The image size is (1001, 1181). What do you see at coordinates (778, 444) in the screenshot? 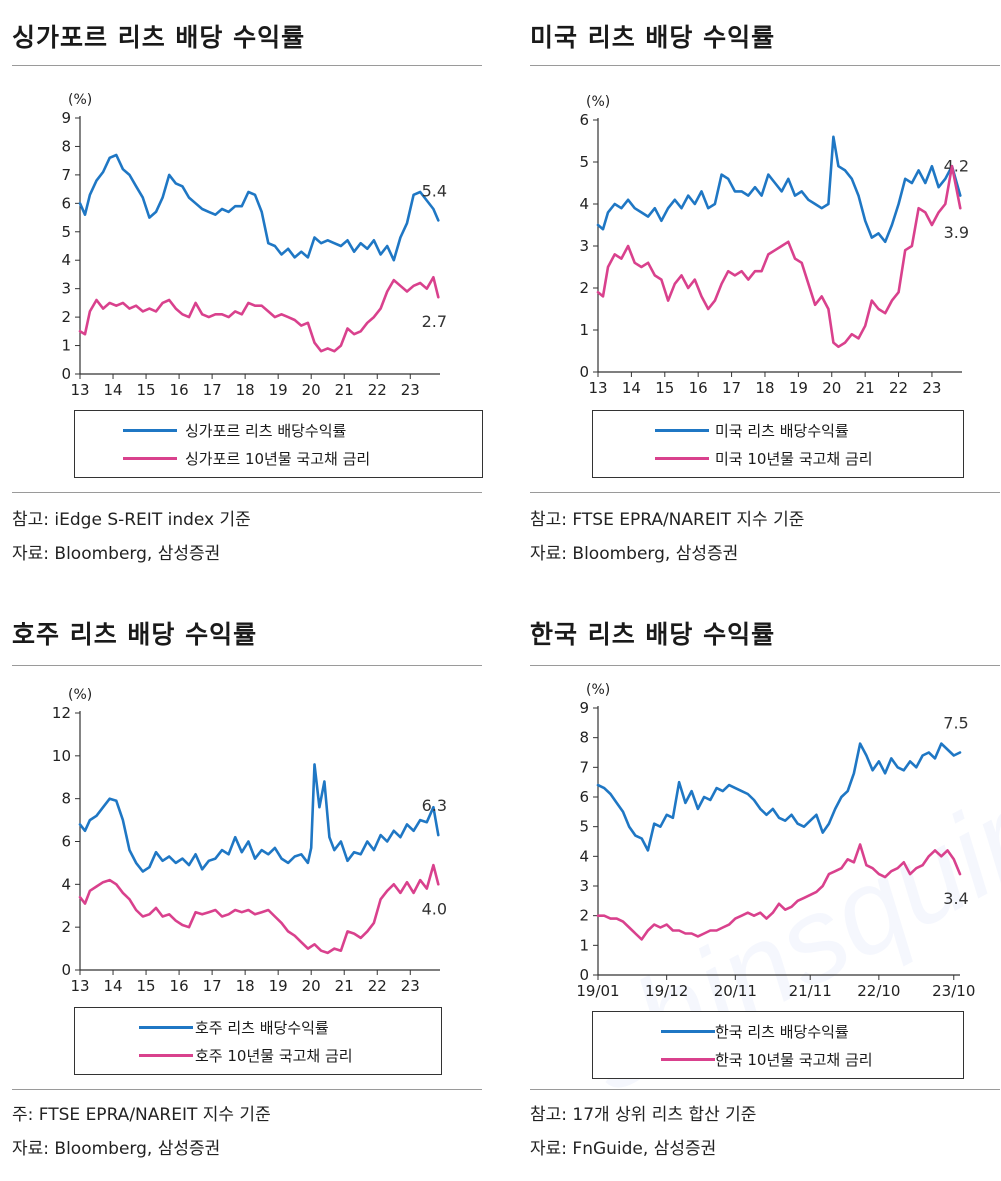
I see `legend: 미국 리츠 배당수익률 미국 10년물 국고채 금리` at bounding box center [778, 444].